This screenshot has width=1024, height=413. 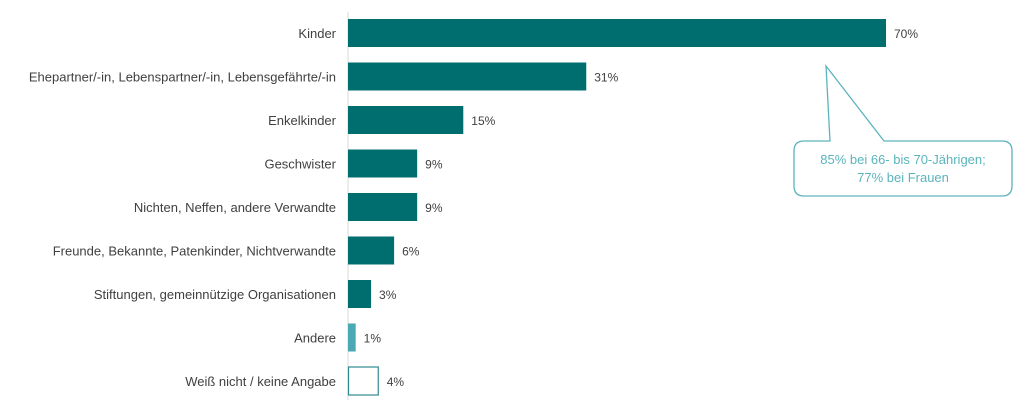 I want to click on data-label: 3%, so click(x=388, y=295).